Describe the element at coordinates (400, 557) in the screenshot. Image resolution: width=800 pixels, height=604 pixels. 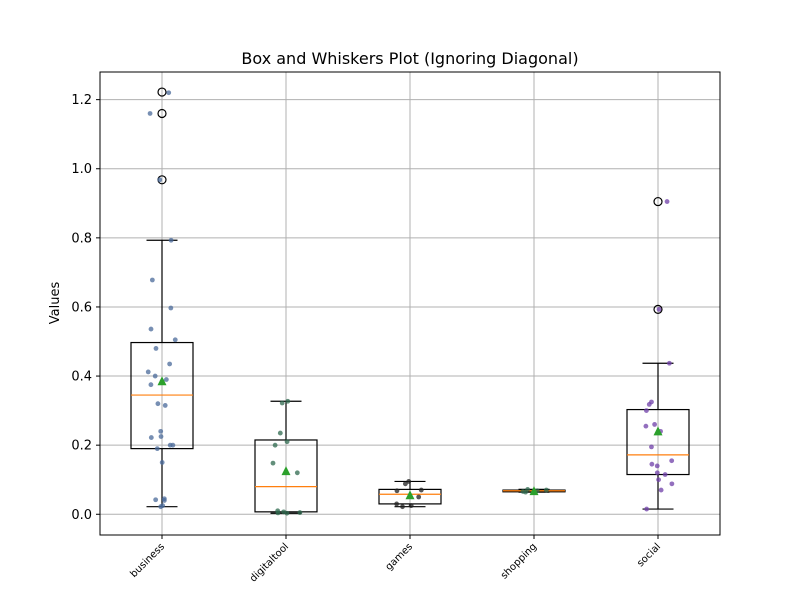
I see `x-tick-label: games` at that location.